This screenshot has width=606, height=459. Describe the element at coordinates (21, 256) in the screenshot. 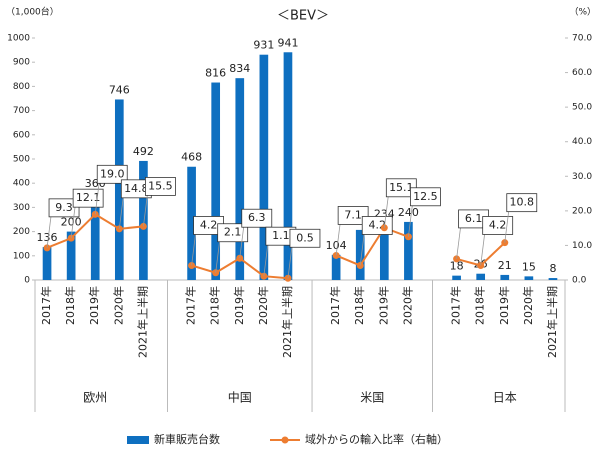

I see `y-tick-label: 100` at that location.